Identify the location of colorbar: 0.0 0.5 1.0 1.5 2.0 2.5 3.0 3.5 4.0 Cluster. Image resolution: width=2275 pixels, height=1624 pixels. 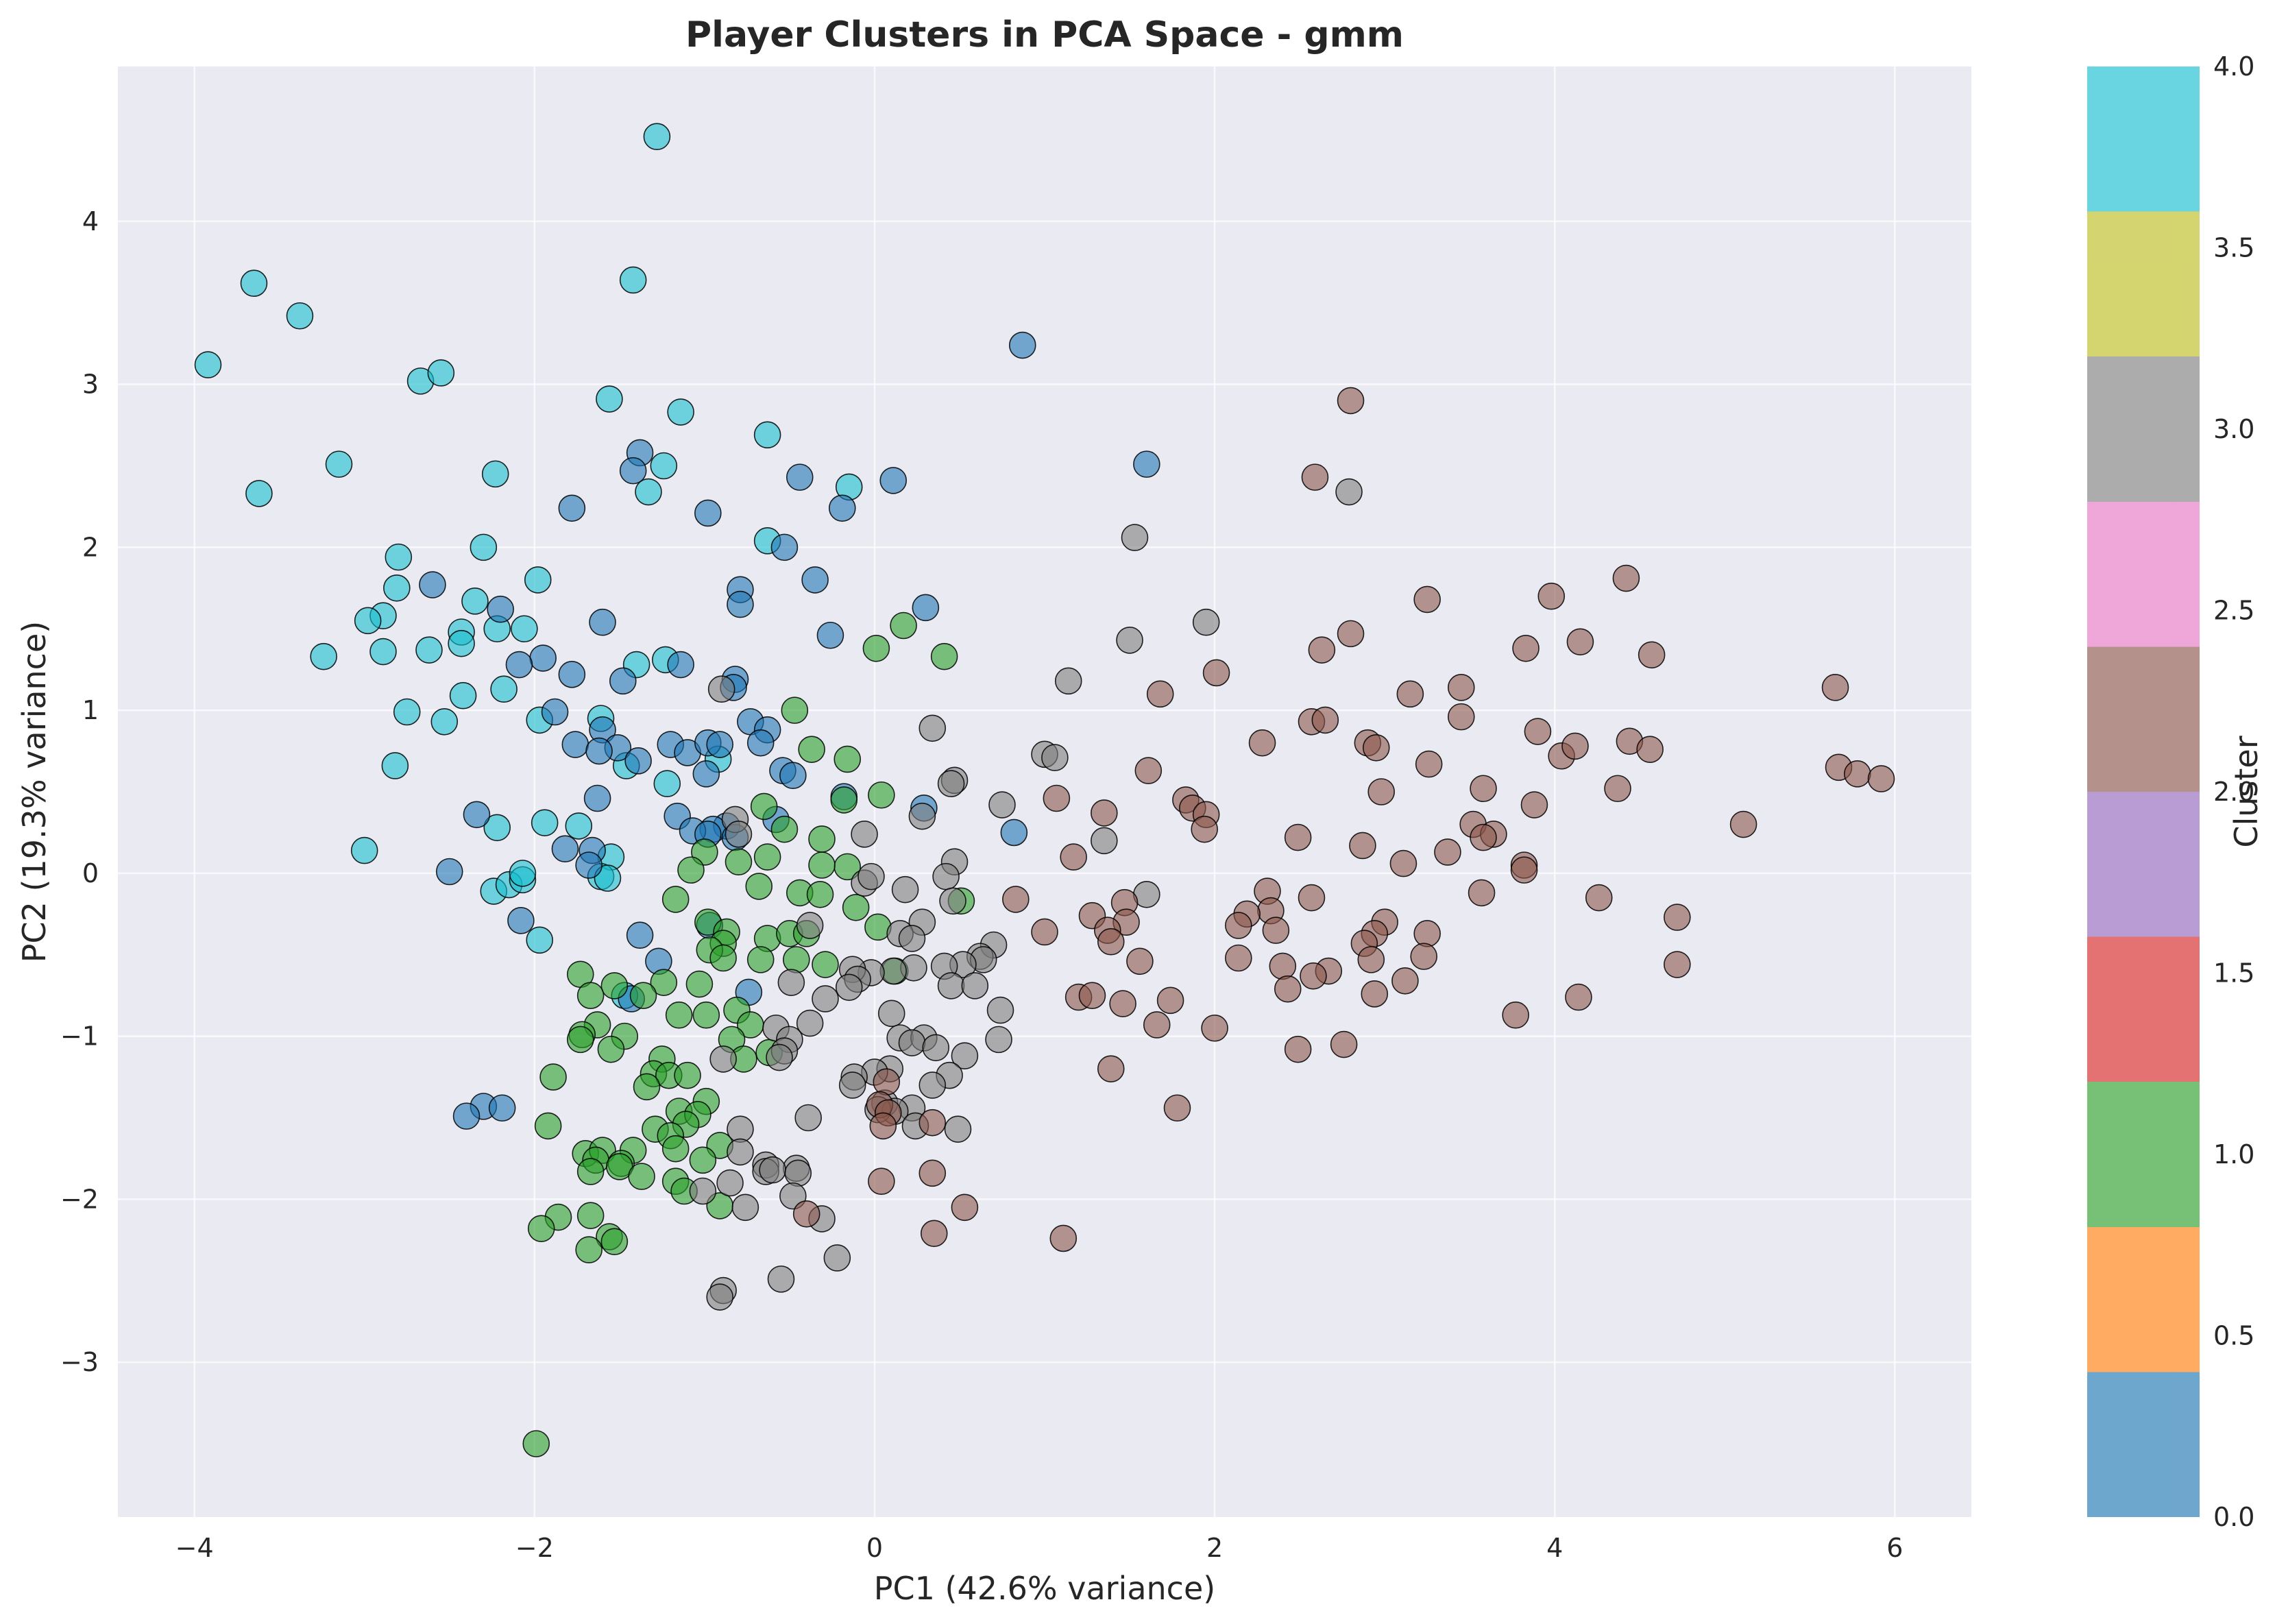
(2176, 791).